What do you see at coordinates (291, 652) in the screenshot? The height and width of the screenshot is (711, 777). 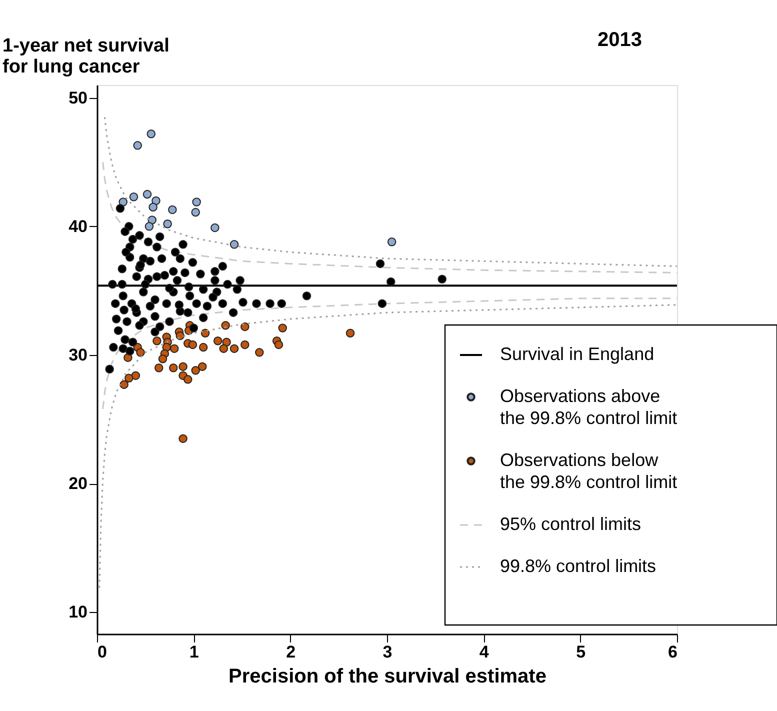 I see `x-tick-label: 2` at bounding box center [291, 652].